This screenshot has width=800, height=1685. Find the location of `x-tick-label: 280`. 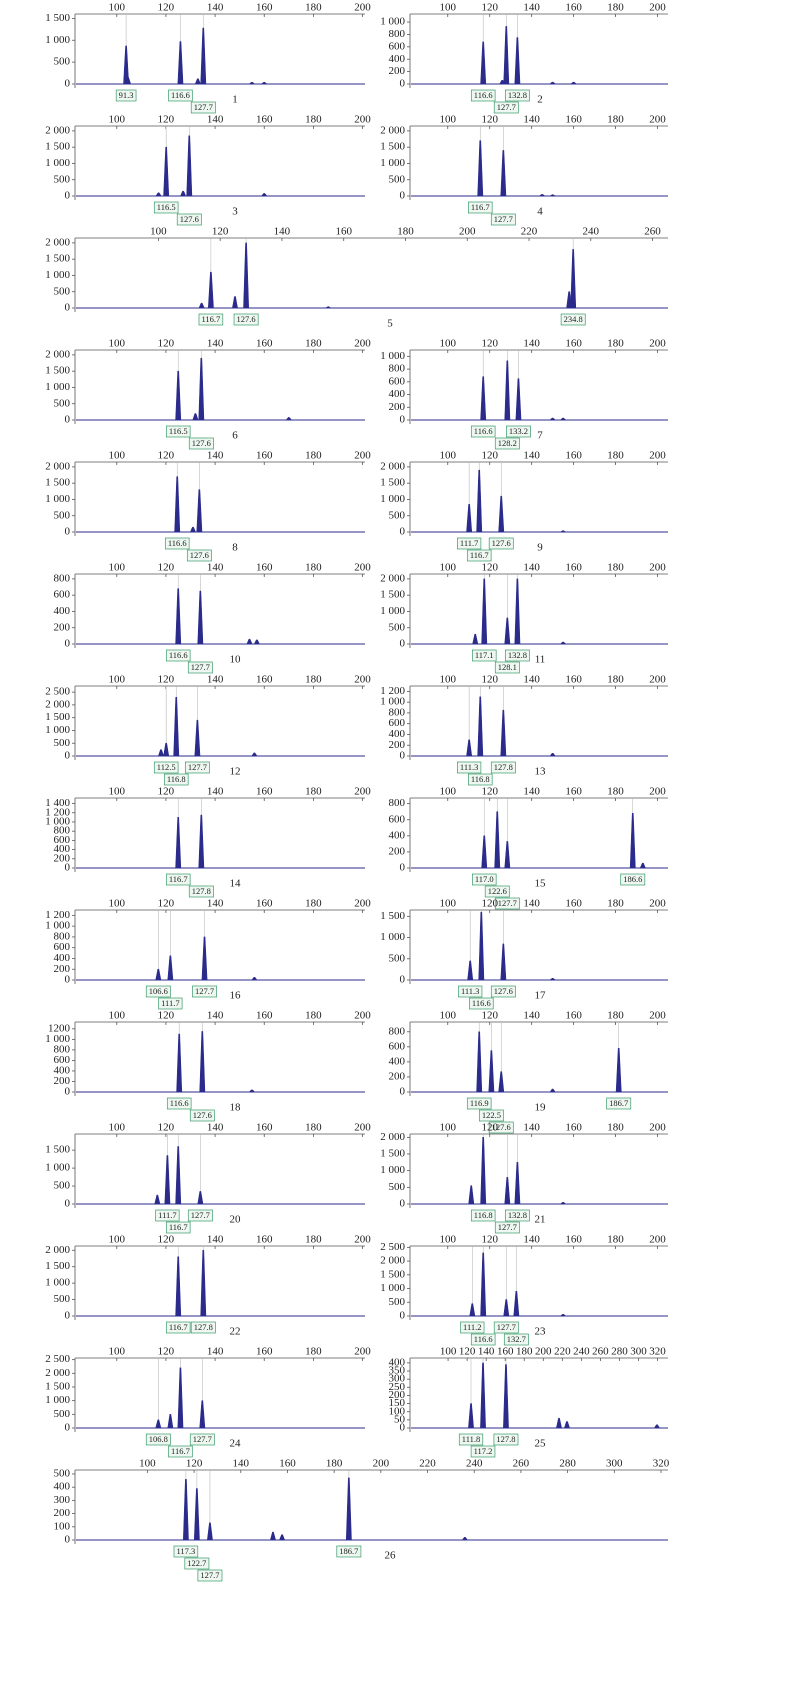

x-tick-label: 280 is located at coordinates (619, 1352).